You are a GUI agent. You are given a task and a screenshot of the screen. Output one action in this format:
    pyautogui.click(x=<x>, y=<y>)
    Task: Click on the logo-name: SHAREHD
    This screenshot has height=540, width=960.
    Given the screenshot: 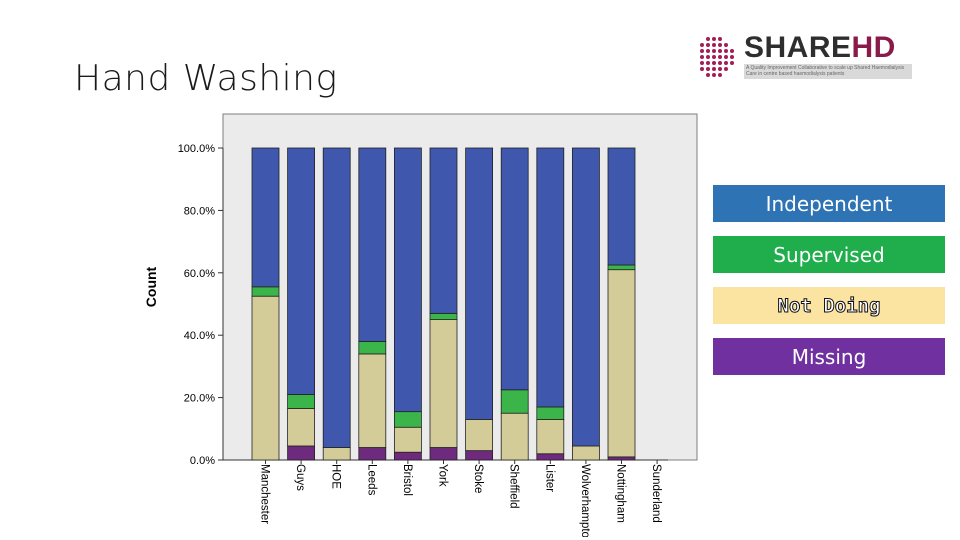 What is the action you would take?
    pyautogui.click(x=820, y=48)
    